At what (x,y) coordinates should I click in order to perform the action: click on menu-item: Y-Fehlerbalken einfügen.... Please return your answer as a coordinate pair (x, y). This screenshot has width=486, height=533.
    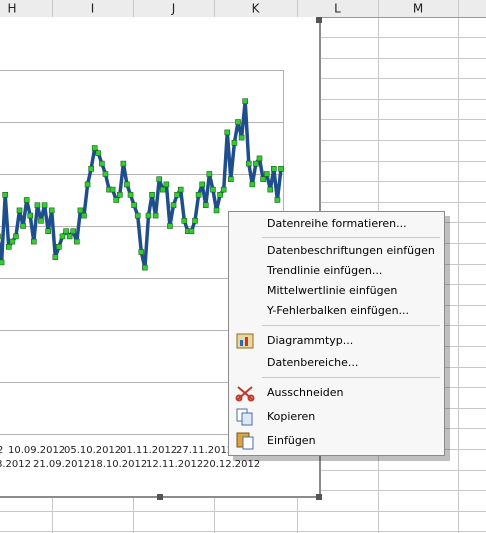
    Looking at the image, I should click on (337, 310).